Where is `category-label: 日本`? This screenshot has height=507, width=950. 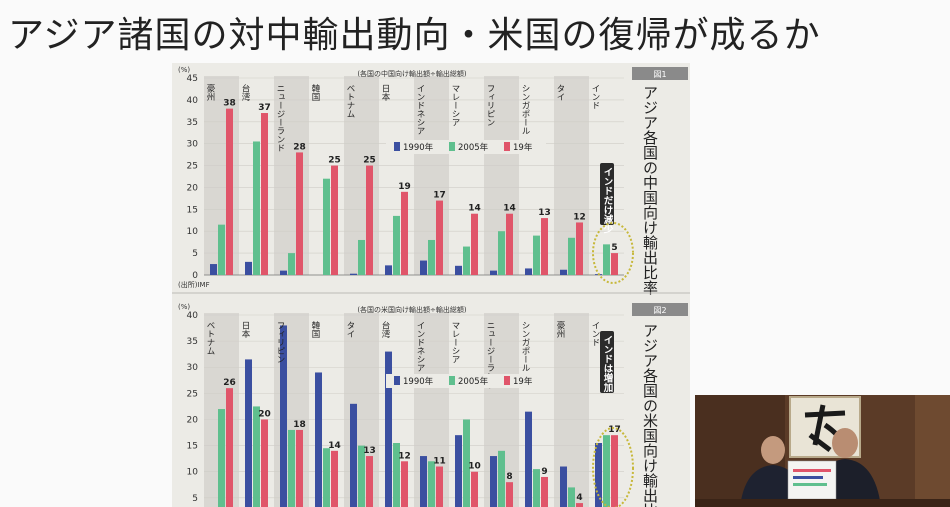
category-label: 日本 is located at coordinates (385, 93).